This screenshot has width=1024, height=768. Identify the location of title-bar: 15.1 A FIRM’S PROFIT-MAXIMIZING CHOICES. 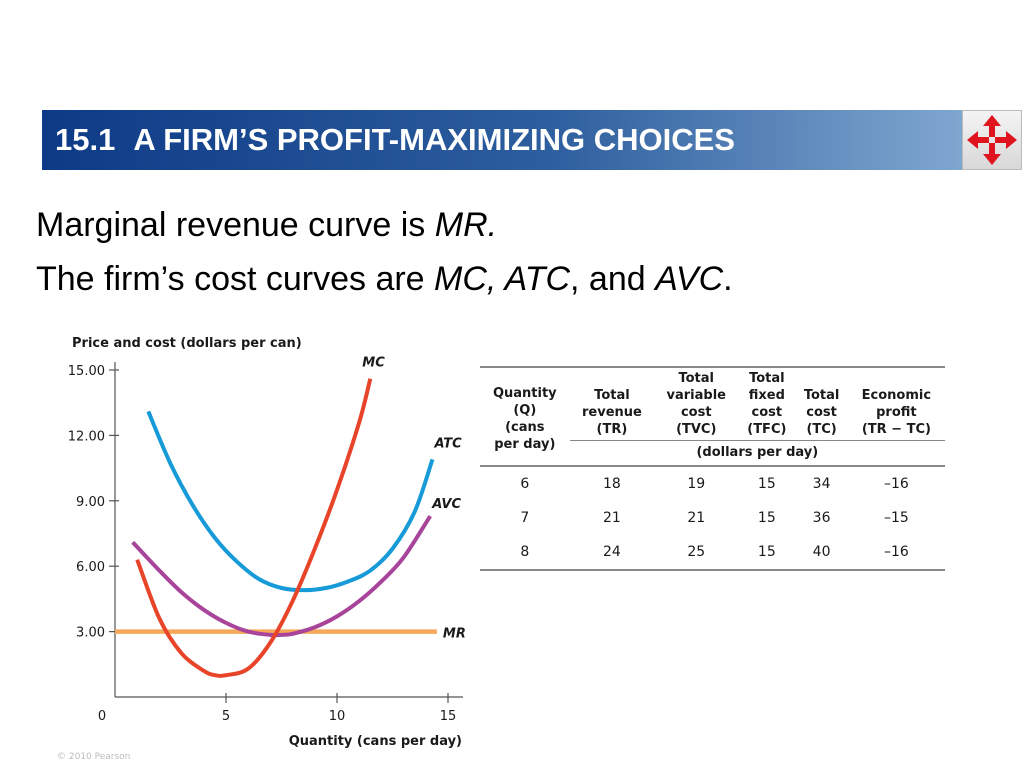
(502, 140).